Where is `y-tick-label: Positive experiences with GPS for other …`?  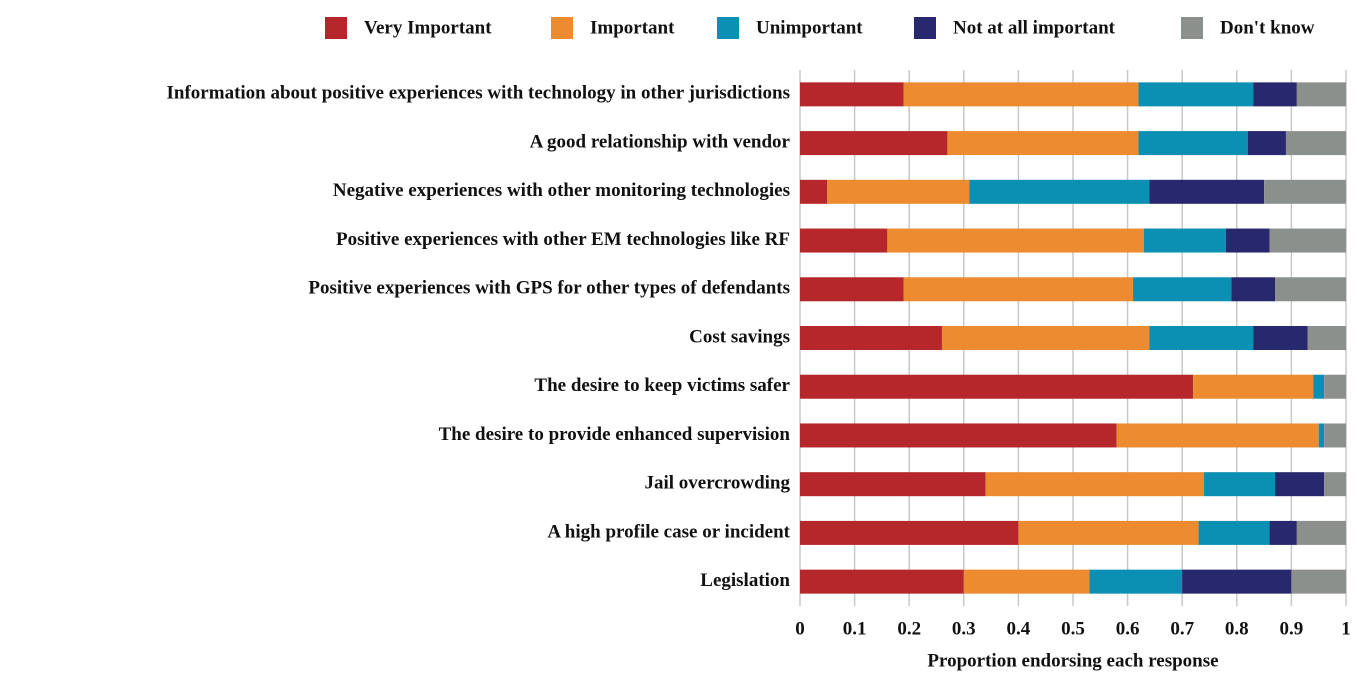
y-tick-label: Positive experiences with GPS for other … is located at coordinates (549, 288).